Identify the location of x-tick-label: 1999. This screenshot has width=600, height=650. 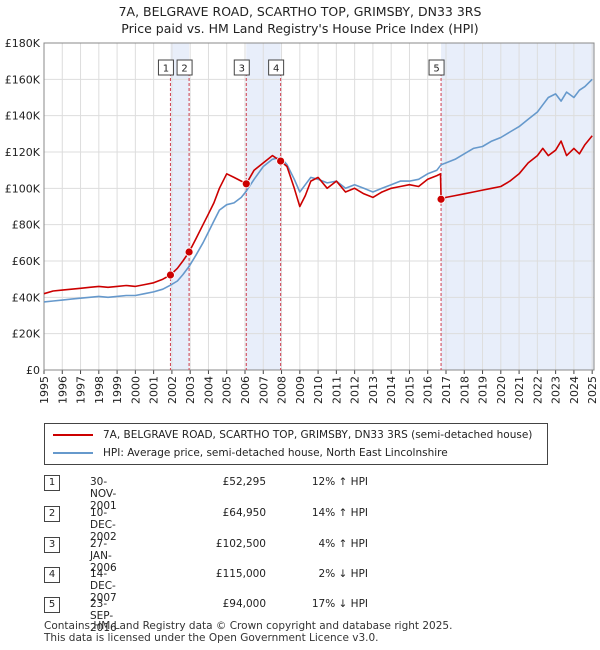
(117, 390).